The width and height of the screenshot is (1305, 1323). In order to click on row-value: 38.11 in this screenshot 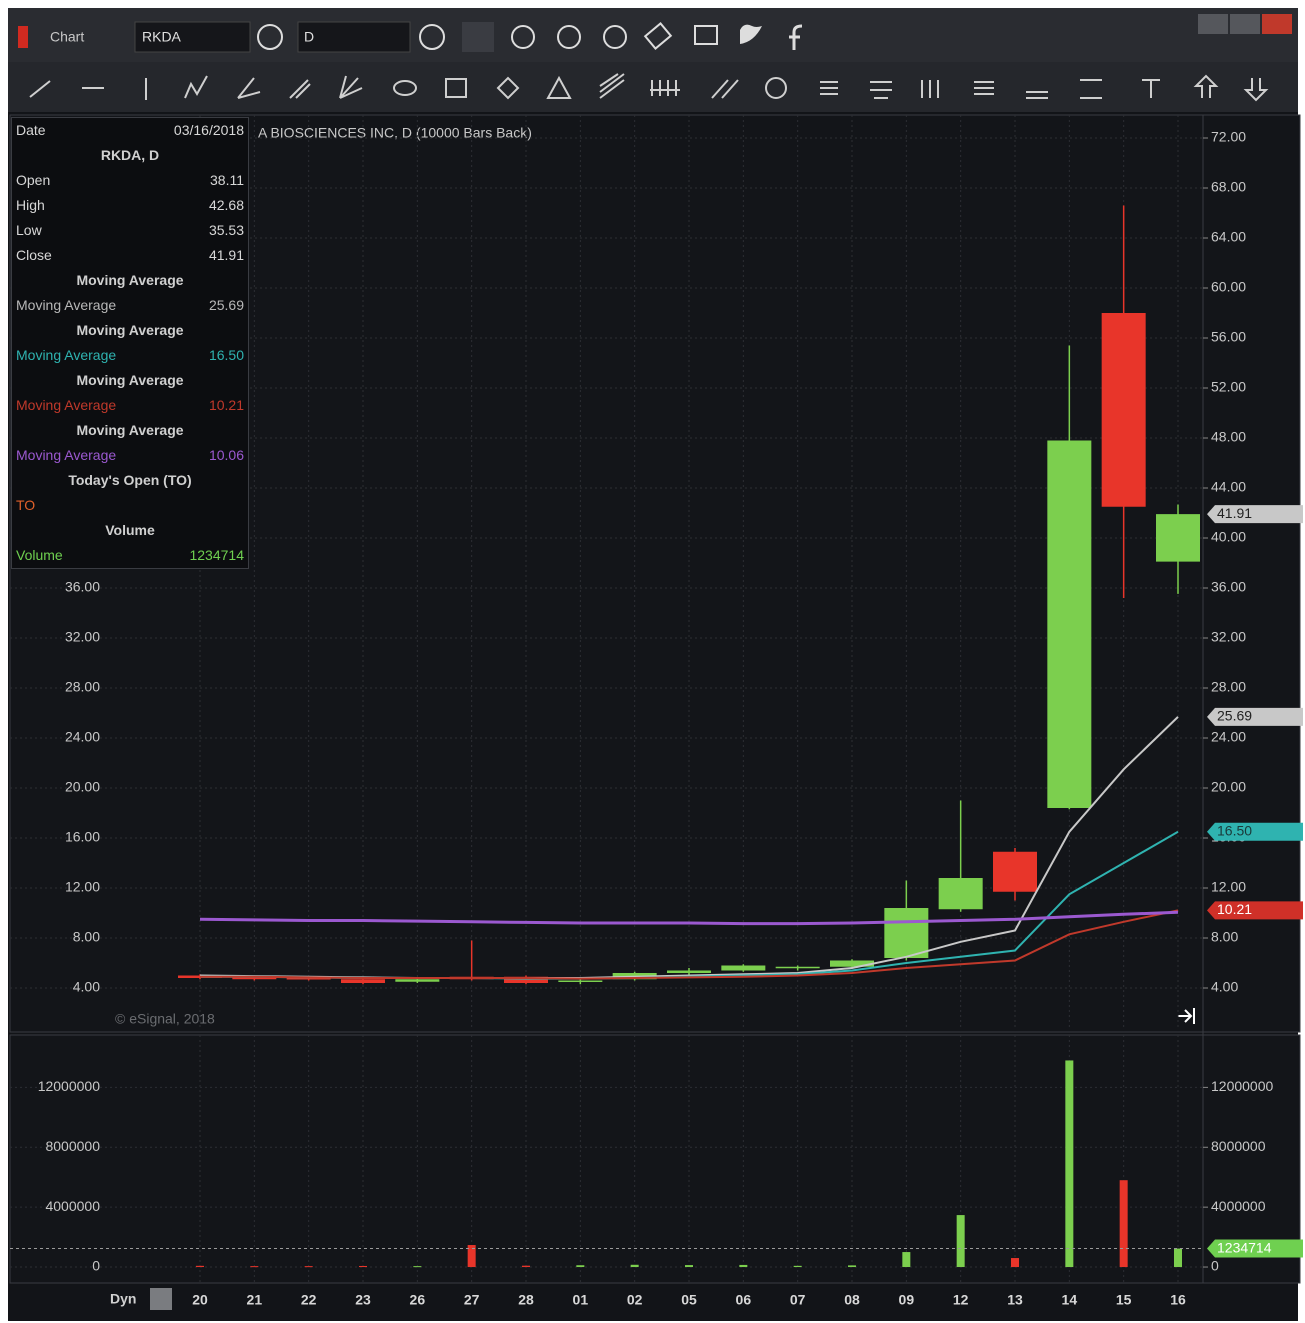, I will do `click(227, 180)`.